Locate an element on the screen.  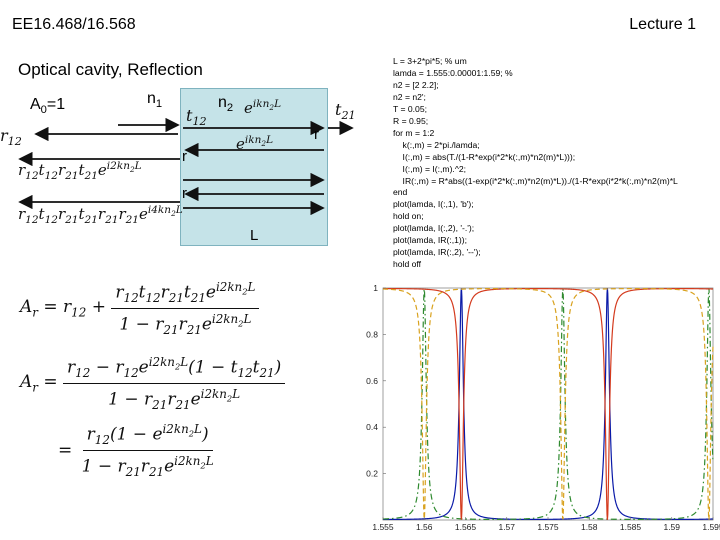
y-tick-label: 0.2 is located at coordinates (372, 474).